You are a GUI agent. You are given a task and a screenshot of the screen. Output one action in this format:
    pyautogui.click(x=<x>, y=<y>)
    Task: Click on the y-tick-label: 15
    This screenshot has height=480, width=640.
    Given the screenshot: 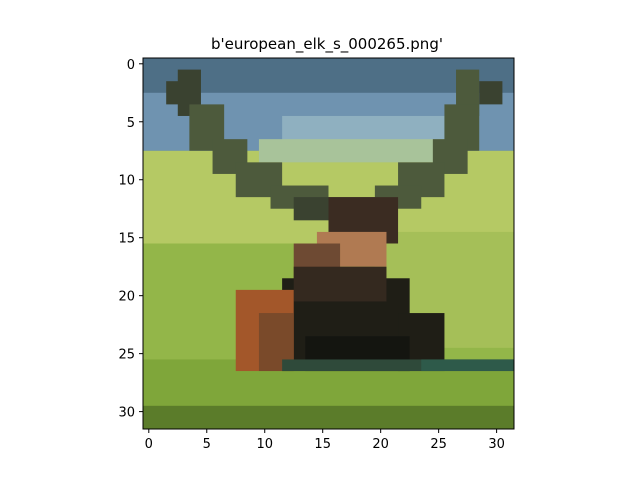 What is the action you would take?
    pyautogui.click(x=126, y=239)
    